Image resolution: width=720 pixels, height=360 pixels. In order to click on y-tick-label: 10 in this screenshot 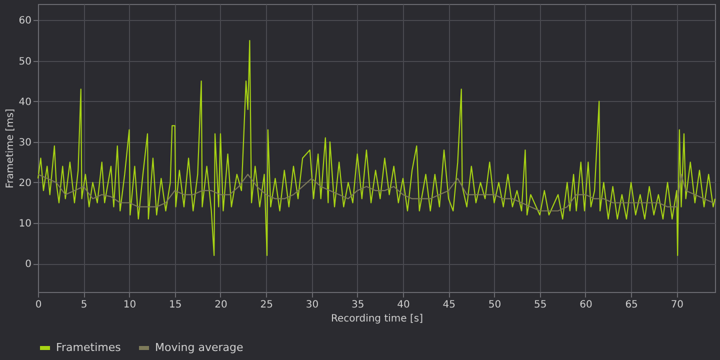, I will do `click(25, 224)`.